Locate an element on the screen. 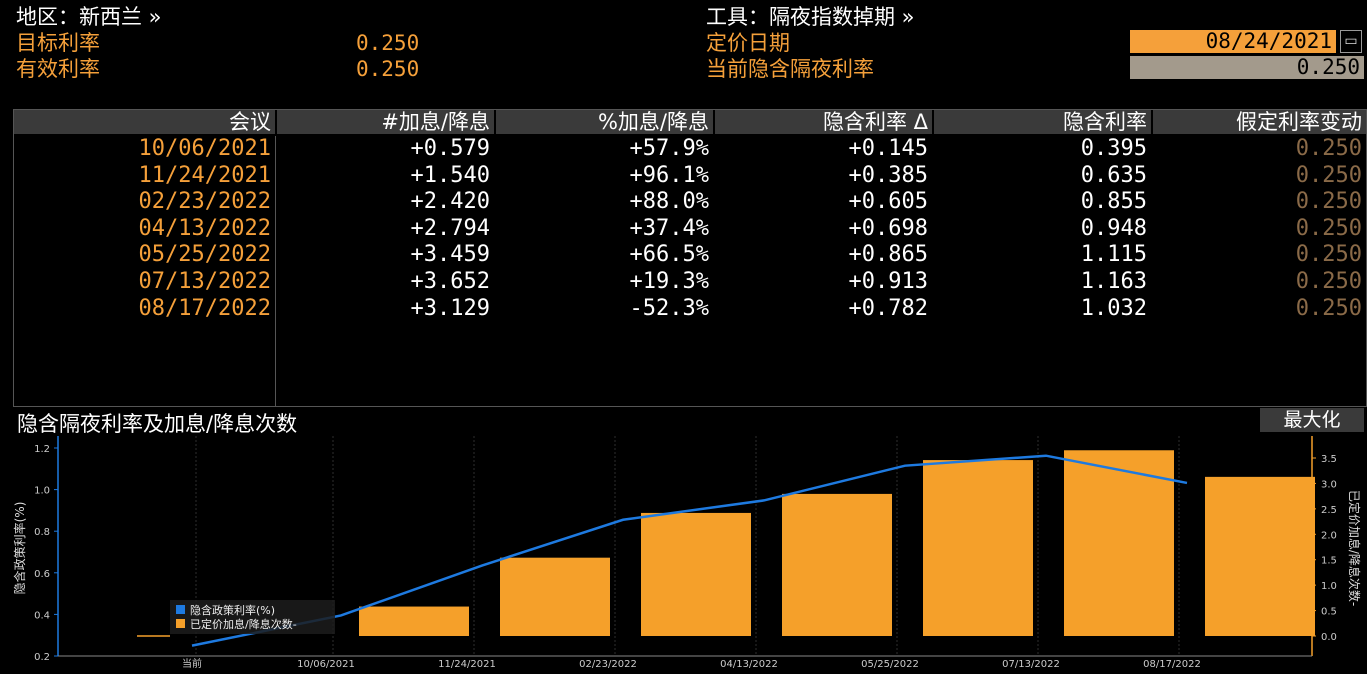  right-tick-label: 3.0 is located at coordinates (1329, 484).